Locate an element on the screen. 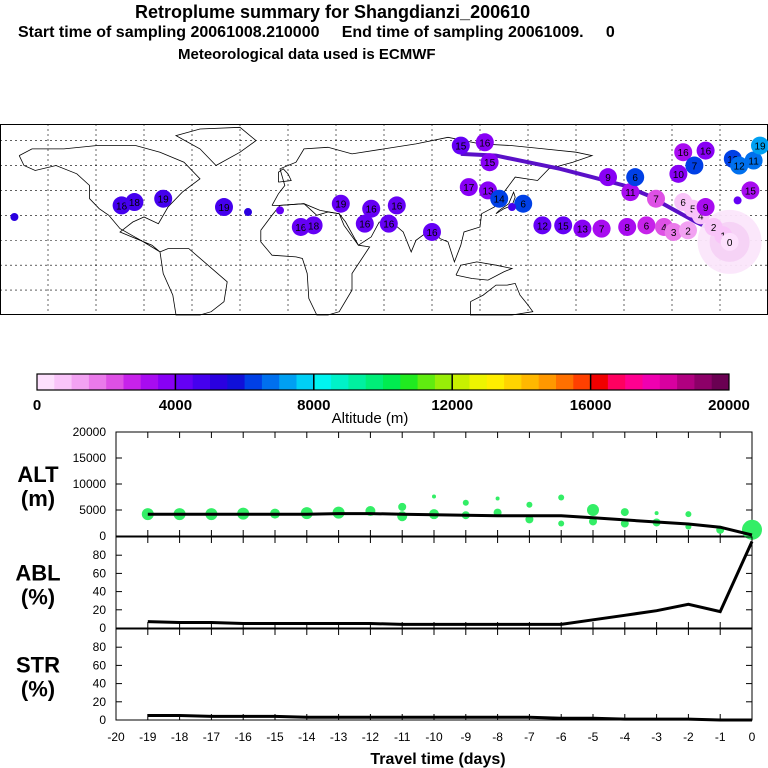  y-tick-label: 10000 is located at coordinates (90, 484).